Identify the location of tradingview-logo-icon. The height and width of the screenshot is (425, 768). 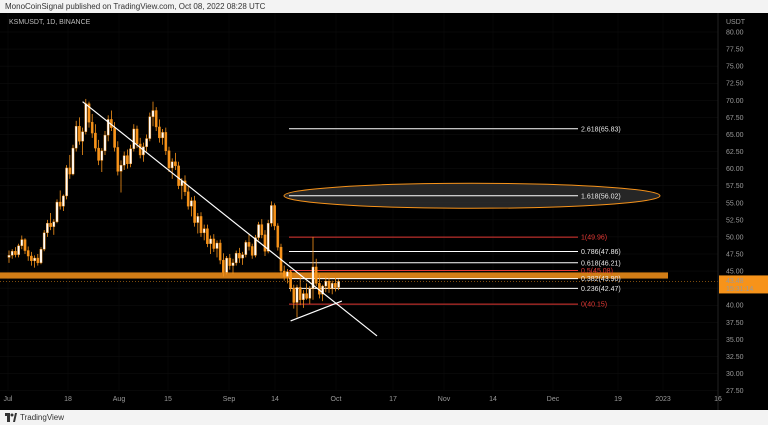
(11, 417).